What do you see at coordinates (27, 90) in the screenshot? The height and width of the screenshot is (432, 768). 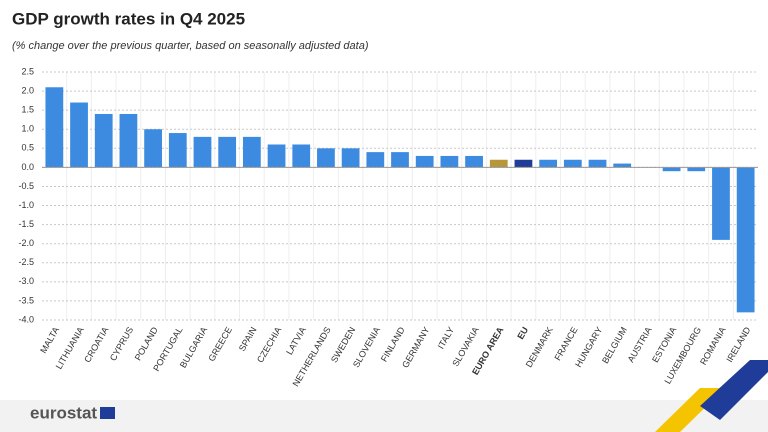 I see `y-tick-label: 2.0` at bounding box center [27, 90].